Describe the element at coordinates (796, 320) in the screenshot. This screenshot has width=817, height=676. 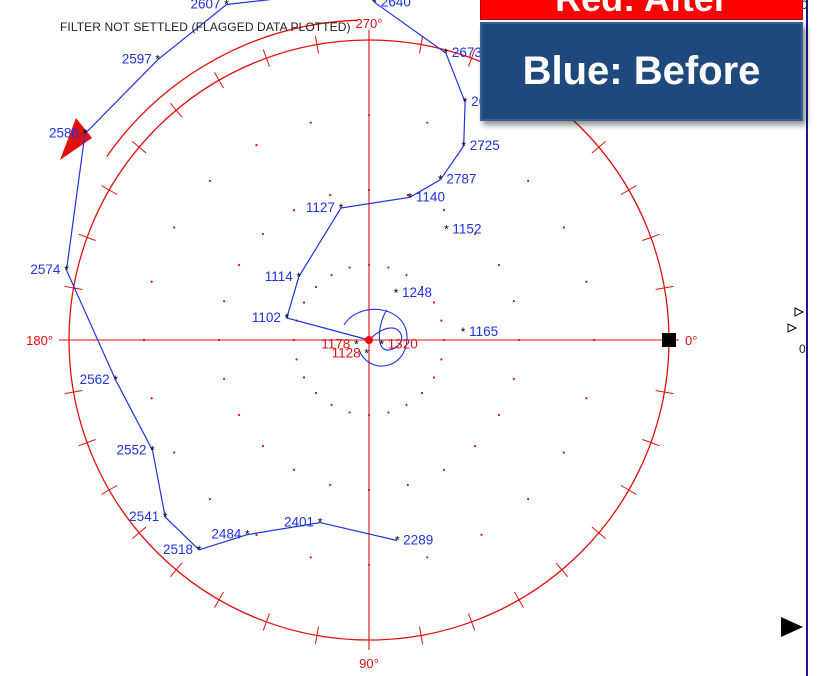
I see `scale-marker-icons` at that location.